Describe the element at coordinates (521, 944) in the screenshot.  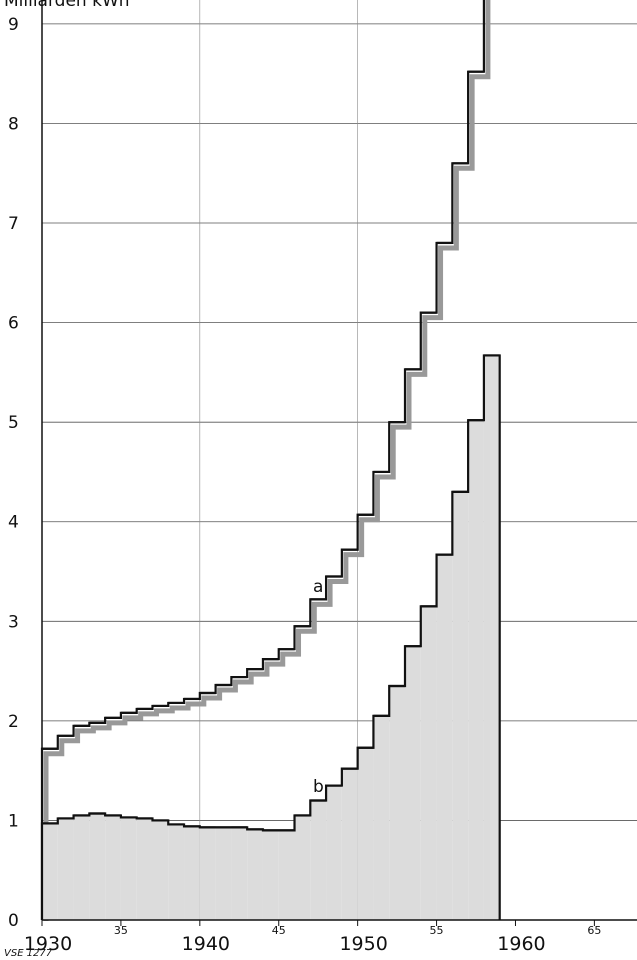
I see `x-tick-label: 1960` at that location.